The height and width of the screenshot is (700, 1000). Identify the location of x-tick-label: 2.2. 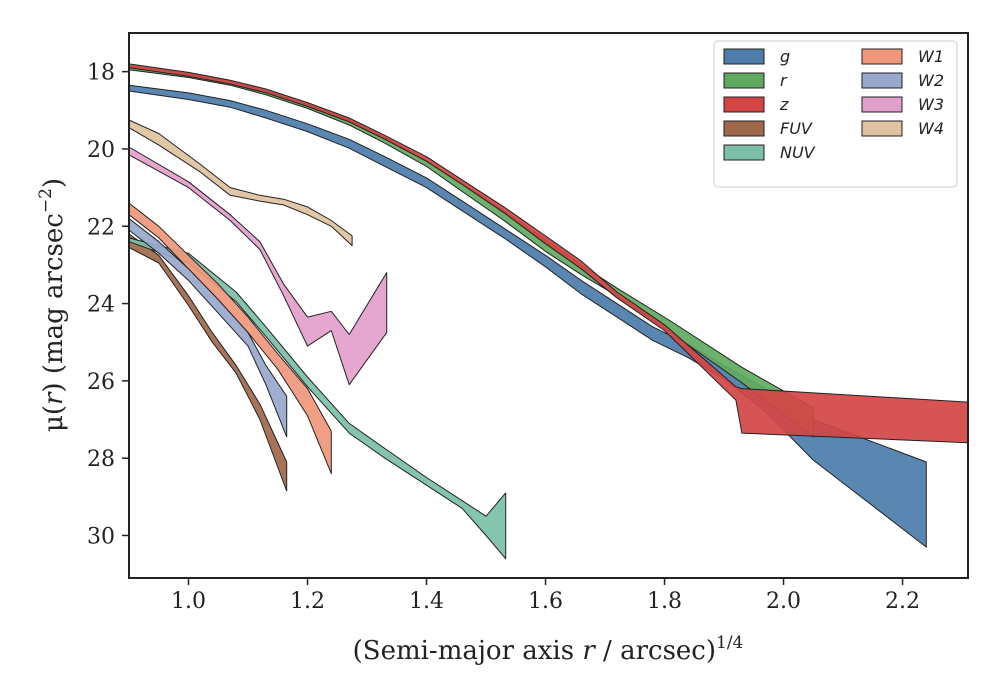
(902, 601).